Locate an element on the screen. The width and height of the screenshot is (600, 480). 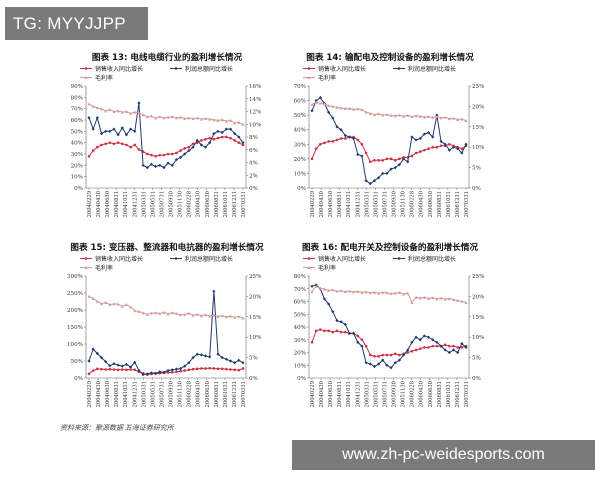
x-tick-label: 20050731 is located at coordinates (162, 394).